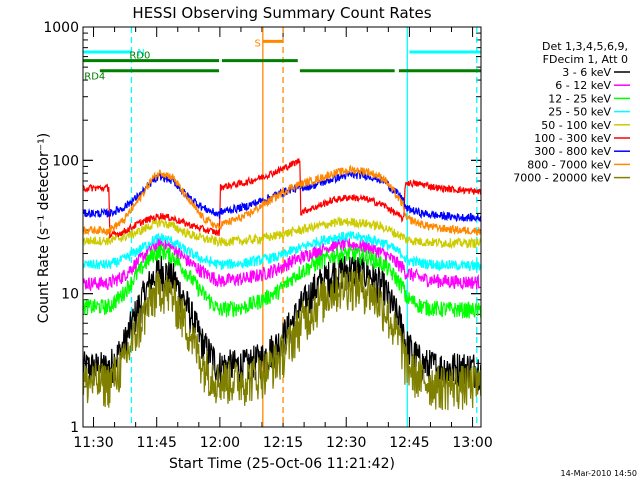  Describe the element at coordinates (70, 295) in the screenshot. I see `y-tick-label: 10` at that location.